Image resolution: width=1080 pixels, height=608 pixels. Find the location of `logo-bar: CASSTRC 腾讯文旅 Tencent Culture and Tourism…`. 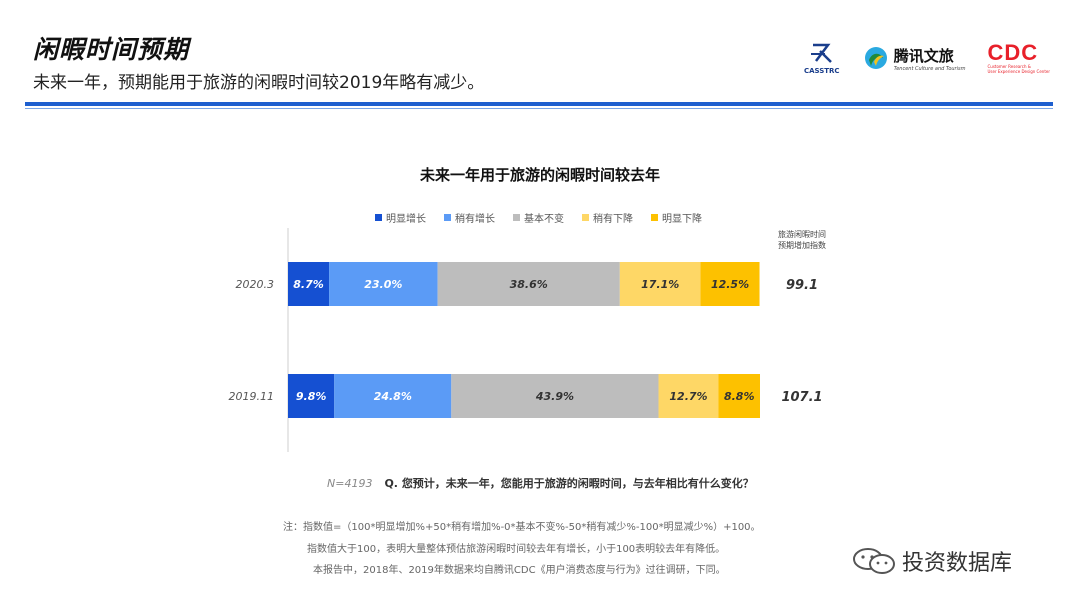

logo-bar: CASSTRC 腾讯文旅 Tencent Culture and Tourism… is located at coordinates (926, 58).